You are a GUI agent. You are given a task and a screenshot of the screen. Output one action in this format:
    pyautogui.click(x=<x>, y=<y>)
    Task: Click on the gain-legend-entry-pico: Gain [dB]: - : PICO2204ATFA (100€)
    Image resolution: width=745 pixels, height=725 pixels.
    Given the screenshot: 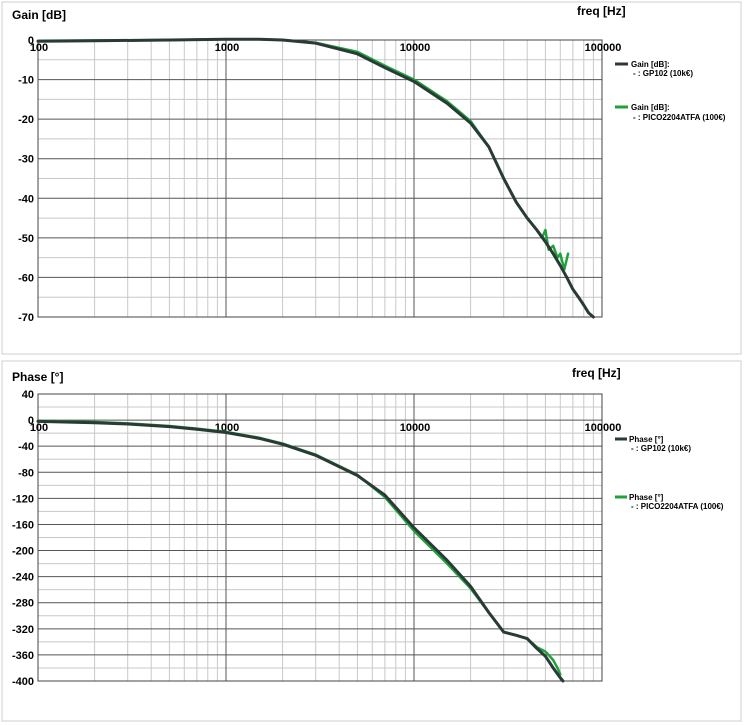 What is the action you would take?
    pyautogui.click(x=670, y=112)
    